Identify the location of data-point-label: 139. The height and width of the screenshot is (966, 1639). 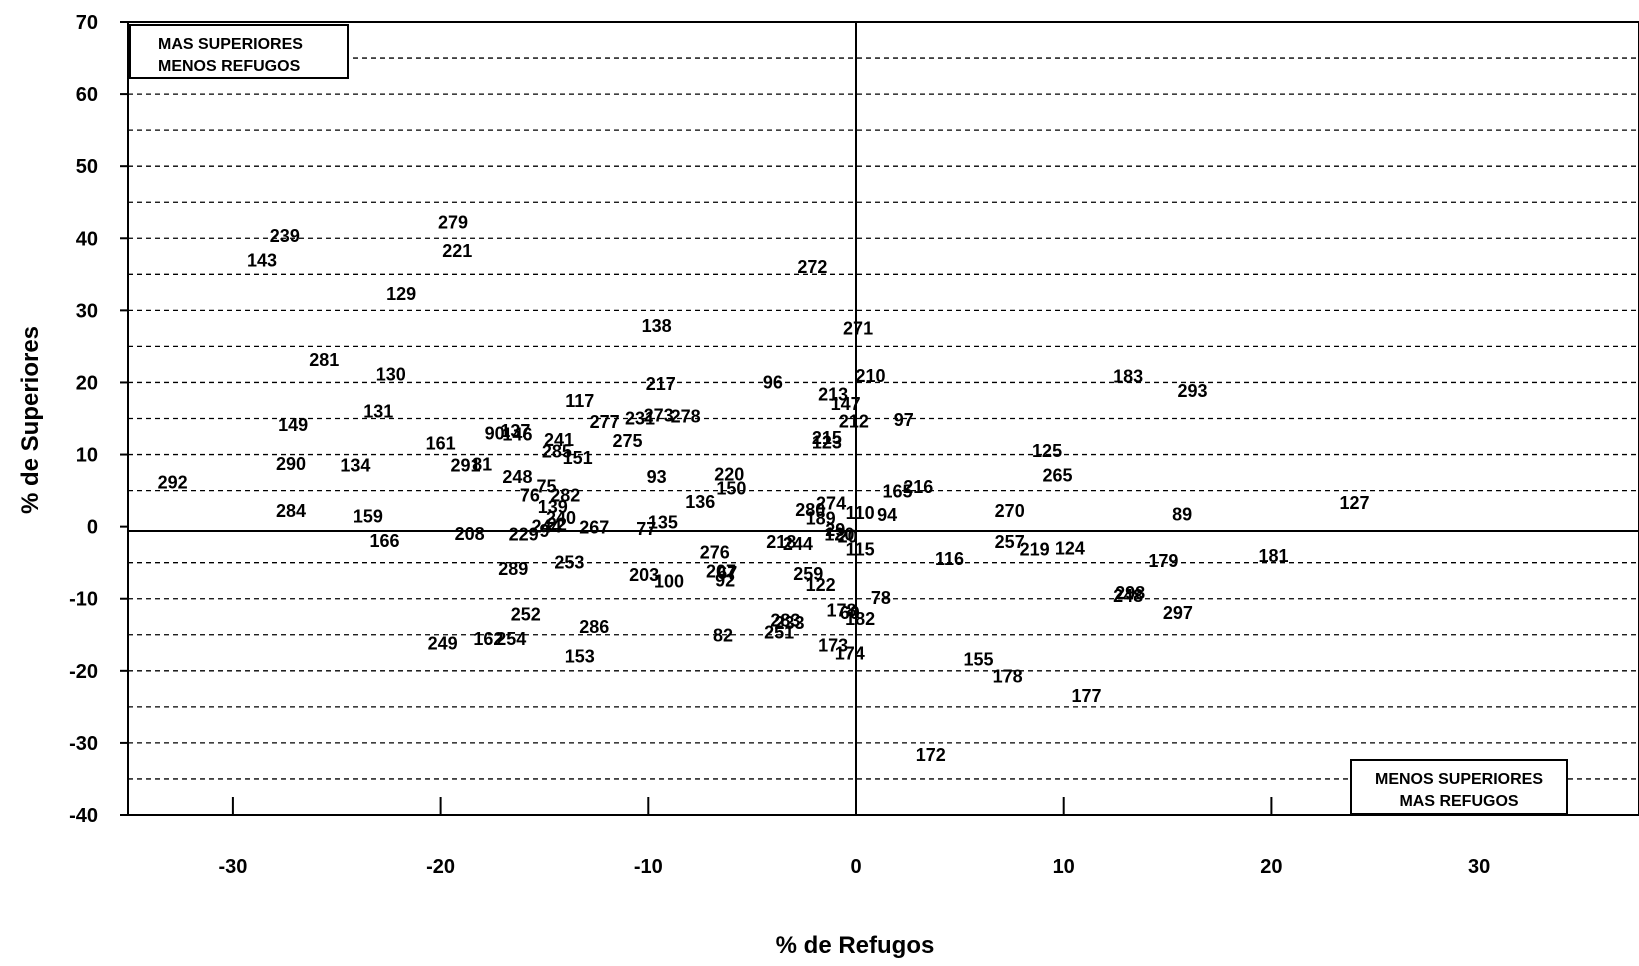
(553, 507).